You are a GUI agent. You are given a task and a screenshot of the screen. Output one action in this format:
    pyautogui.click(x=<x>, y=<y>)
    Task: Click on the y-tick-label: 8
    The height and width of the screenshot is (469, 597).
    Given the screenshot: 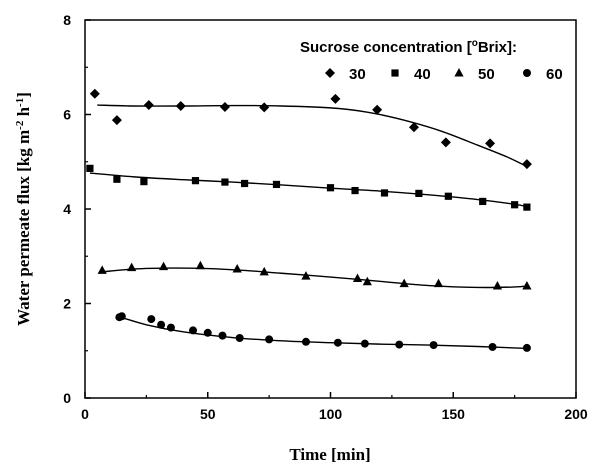 What is the action you would take?
    pyautogui.click(x=67, y=20)
    